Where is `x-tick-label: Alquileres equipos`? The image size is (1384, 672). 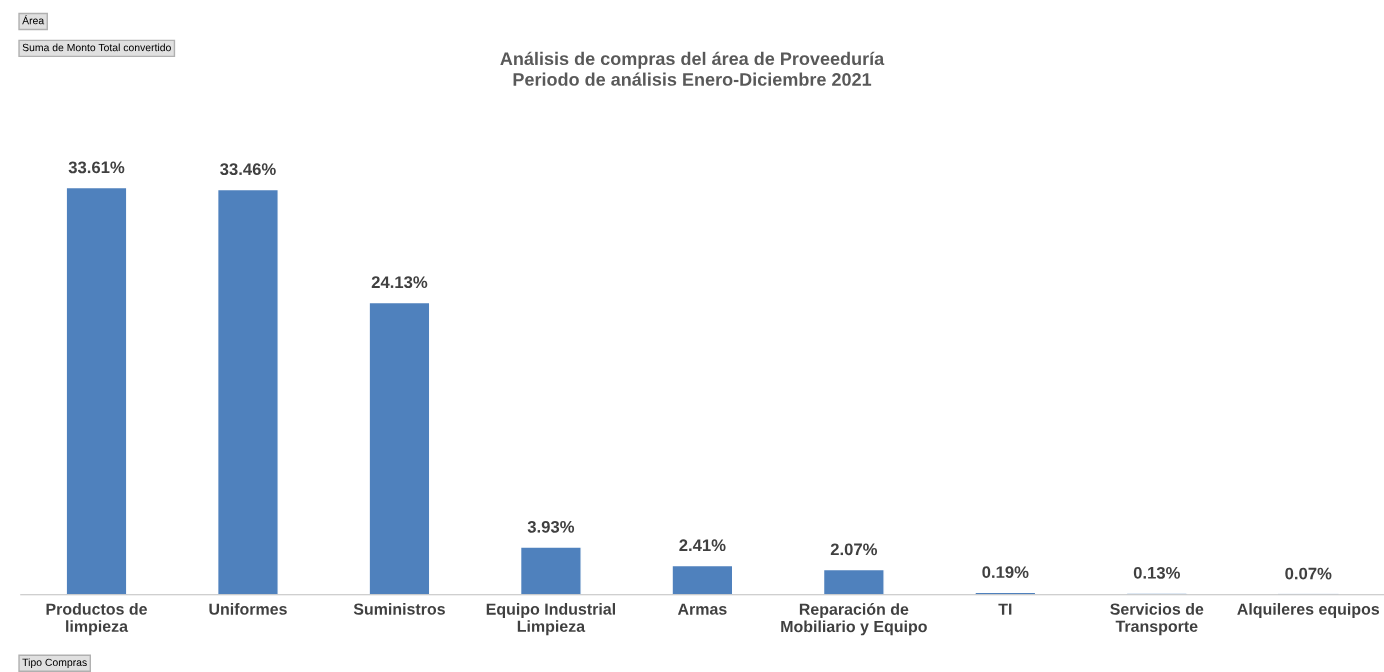
x-tick-label: Alquileres equipos is located at coordinates (1308, 610).